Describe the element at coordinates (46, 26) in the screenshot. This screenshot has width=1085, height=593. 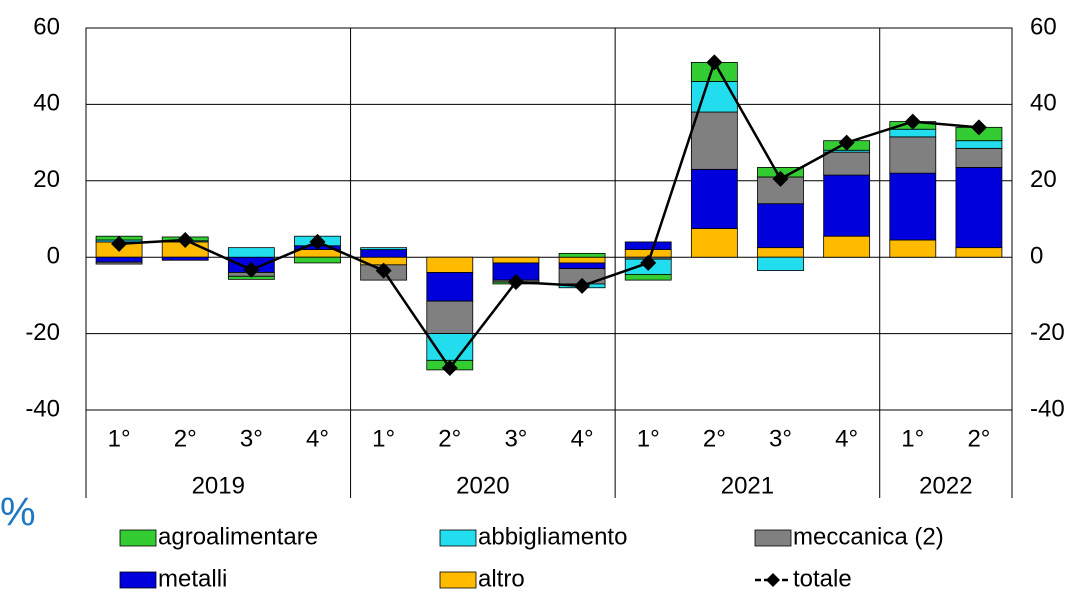
I see `y-tick-label: 60` at that location.